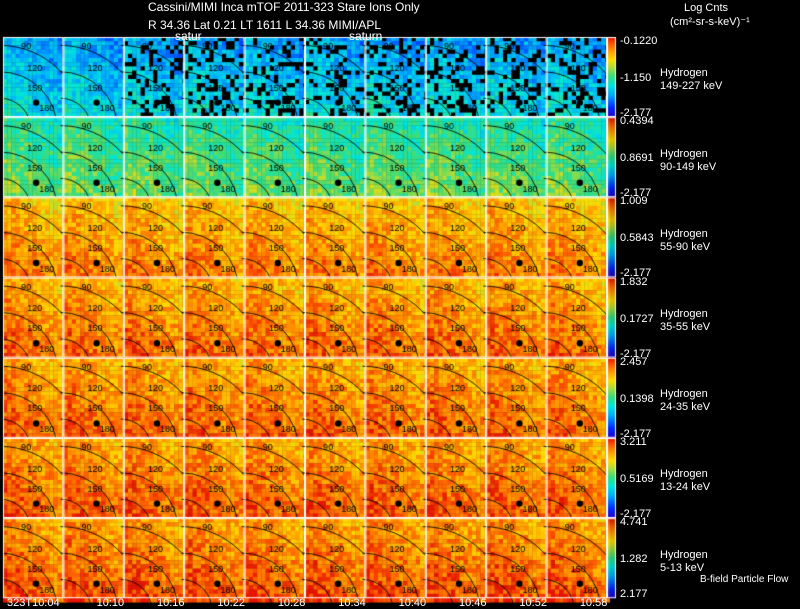 This screenshot has height=609, width=800. What do you see at coordinates (110, 603) in the screenshot?
I see `time-tick-label: 10:10` at bounding box center [110, 603].